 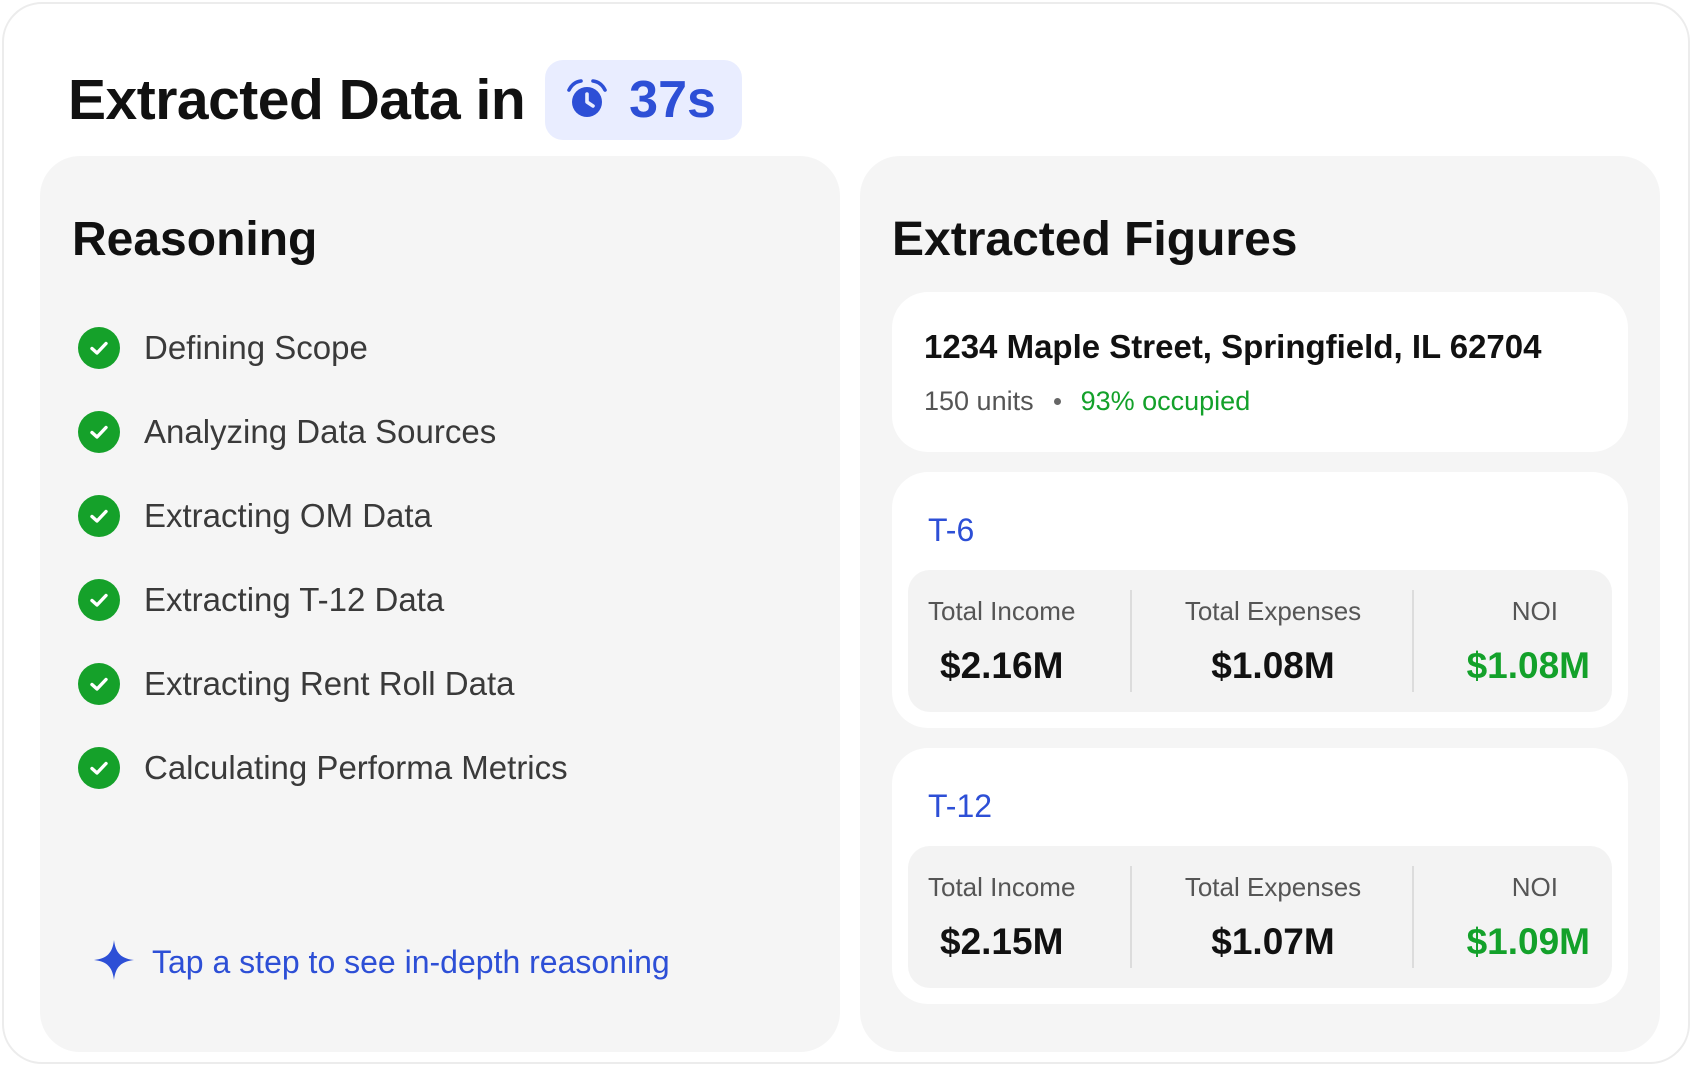 What do you see at coordinates (1273, 641) in the screenshot?
I see `metric-total-expenses: Total Expenses $1.08M` at bounding box center [1273, 641].